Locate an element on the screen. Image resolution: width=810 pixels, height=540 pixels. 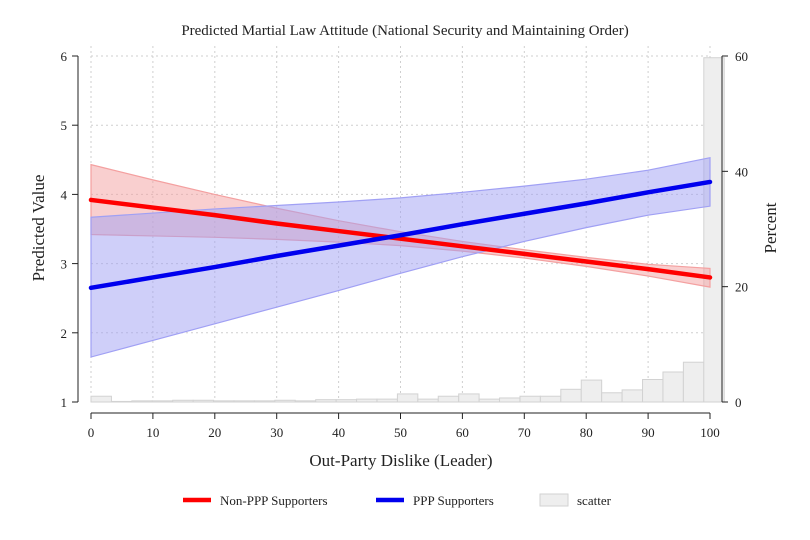
y2-tick-label: 60 is located at coordinates (741, 56).